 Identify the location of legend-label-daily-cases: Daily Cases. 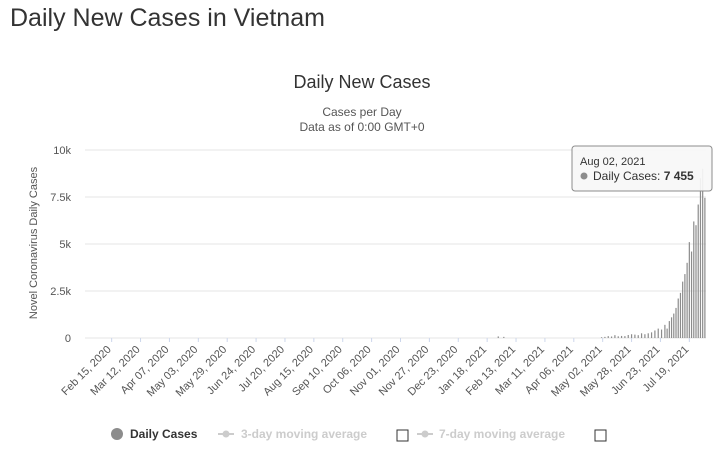
(164, 434).